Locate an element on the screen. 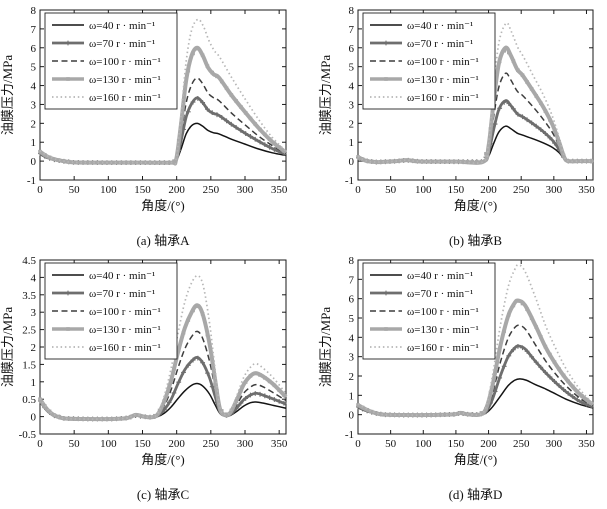 This screenshot has height=509, width=607. y-tick-label: 8 is located at coordinates (352, 261).